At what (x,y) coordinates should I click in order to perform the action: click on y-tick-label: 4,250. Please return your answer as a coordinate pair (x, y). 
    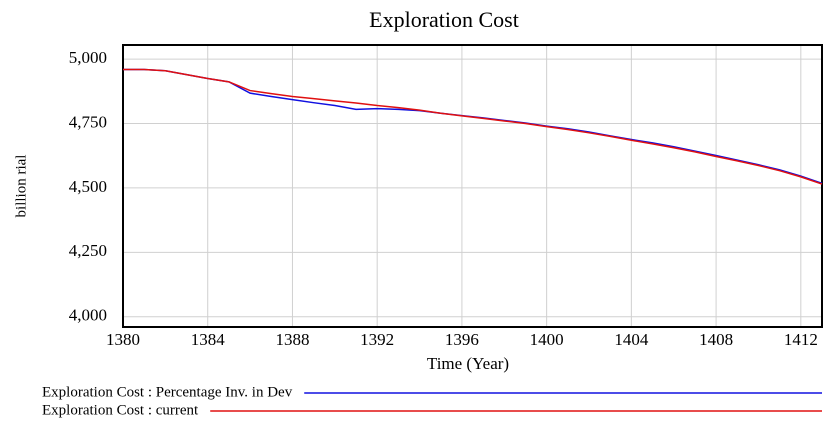
    Looking at the image, I should click on (88, 250).